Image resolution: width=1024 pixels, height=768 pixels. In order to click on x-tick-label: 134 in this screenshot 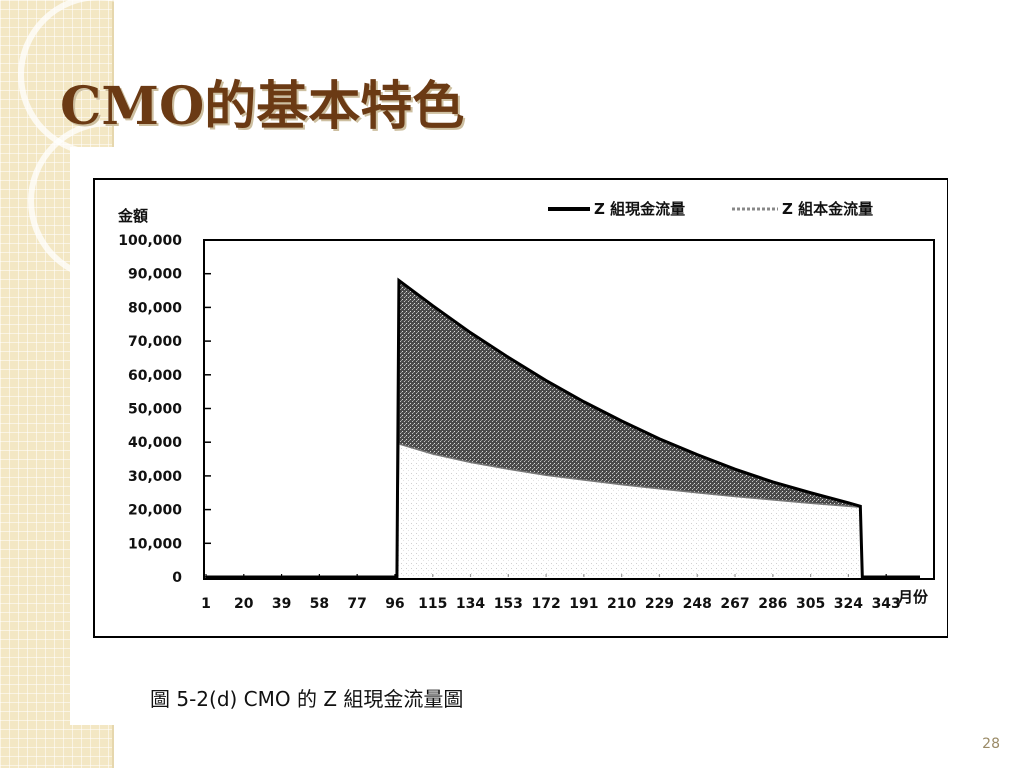, I will do `click(470, 604)`.